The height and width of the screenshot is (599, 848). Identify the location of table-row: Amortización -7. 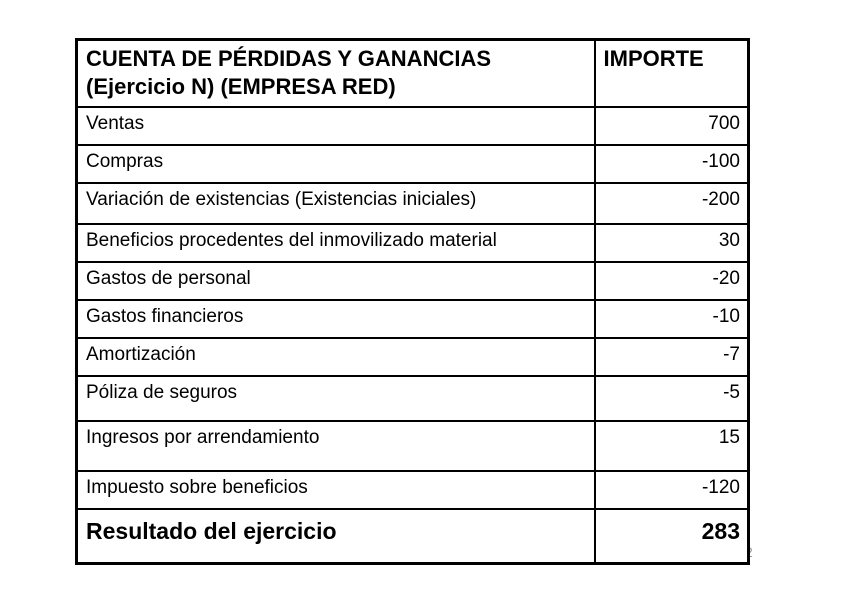
(412, 356).